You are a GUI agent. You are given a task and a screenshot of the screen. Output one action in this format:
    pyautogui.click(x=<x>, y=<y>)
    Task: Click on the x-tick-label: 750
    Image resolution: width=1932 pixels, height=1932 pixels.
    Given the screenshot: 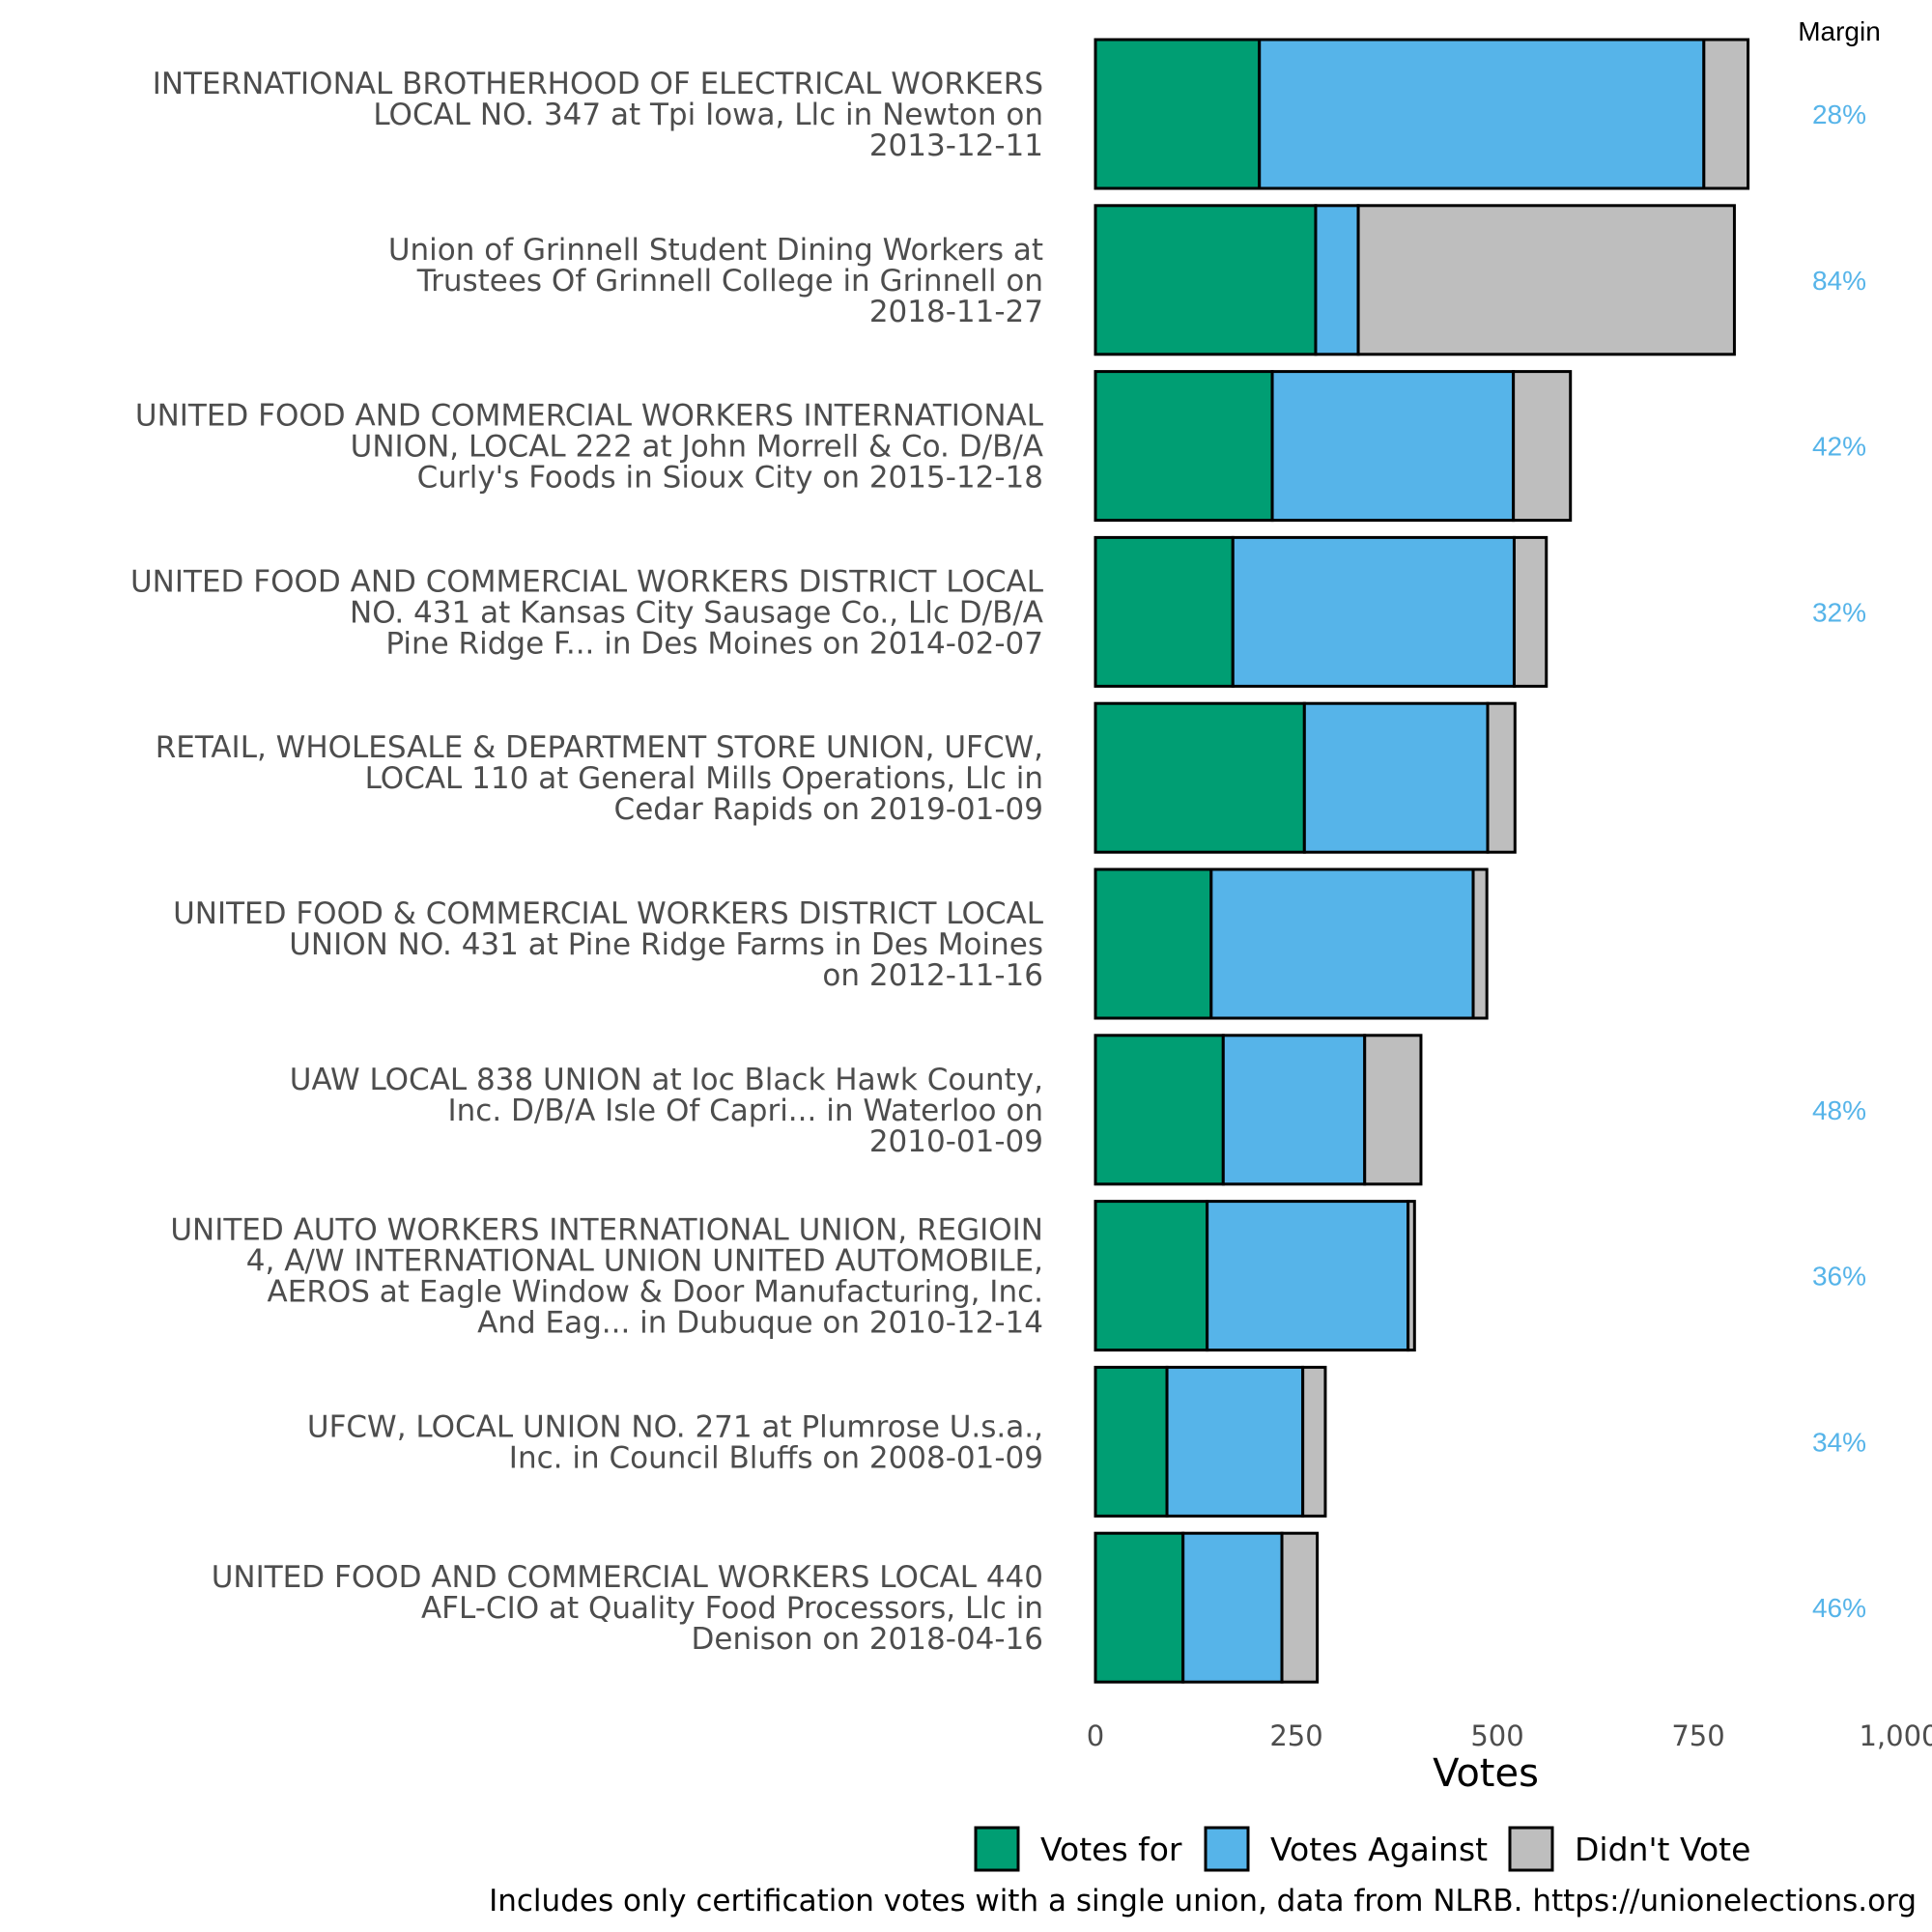 What is the action you would take?
    pyautogui.click(x=1697, y=1735)
    